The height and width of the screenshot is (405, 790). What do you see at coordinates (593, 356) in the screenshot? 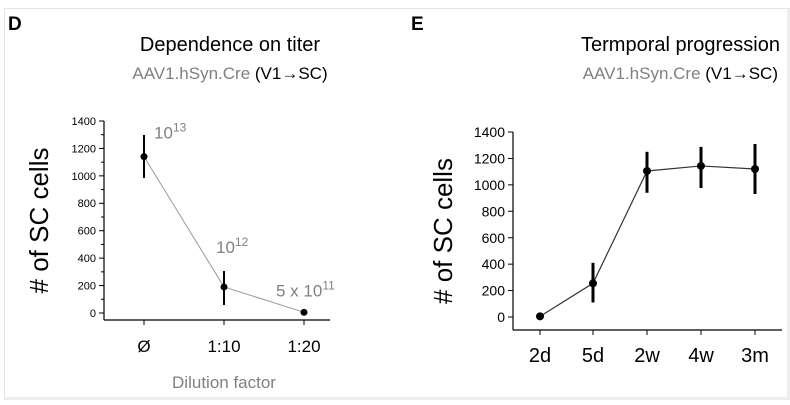
I see `x-tick-label: 5d` at bounding box center [593, 356].